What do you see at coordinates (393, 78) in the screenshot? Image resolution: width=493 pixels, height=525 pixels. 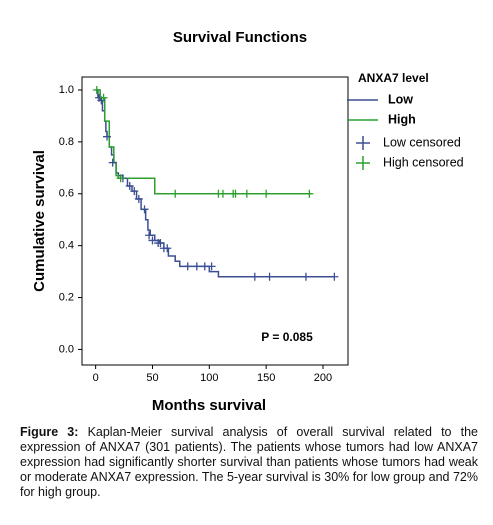 I see `legend-title: ANXA7 level` at bounding box center [393, 78].